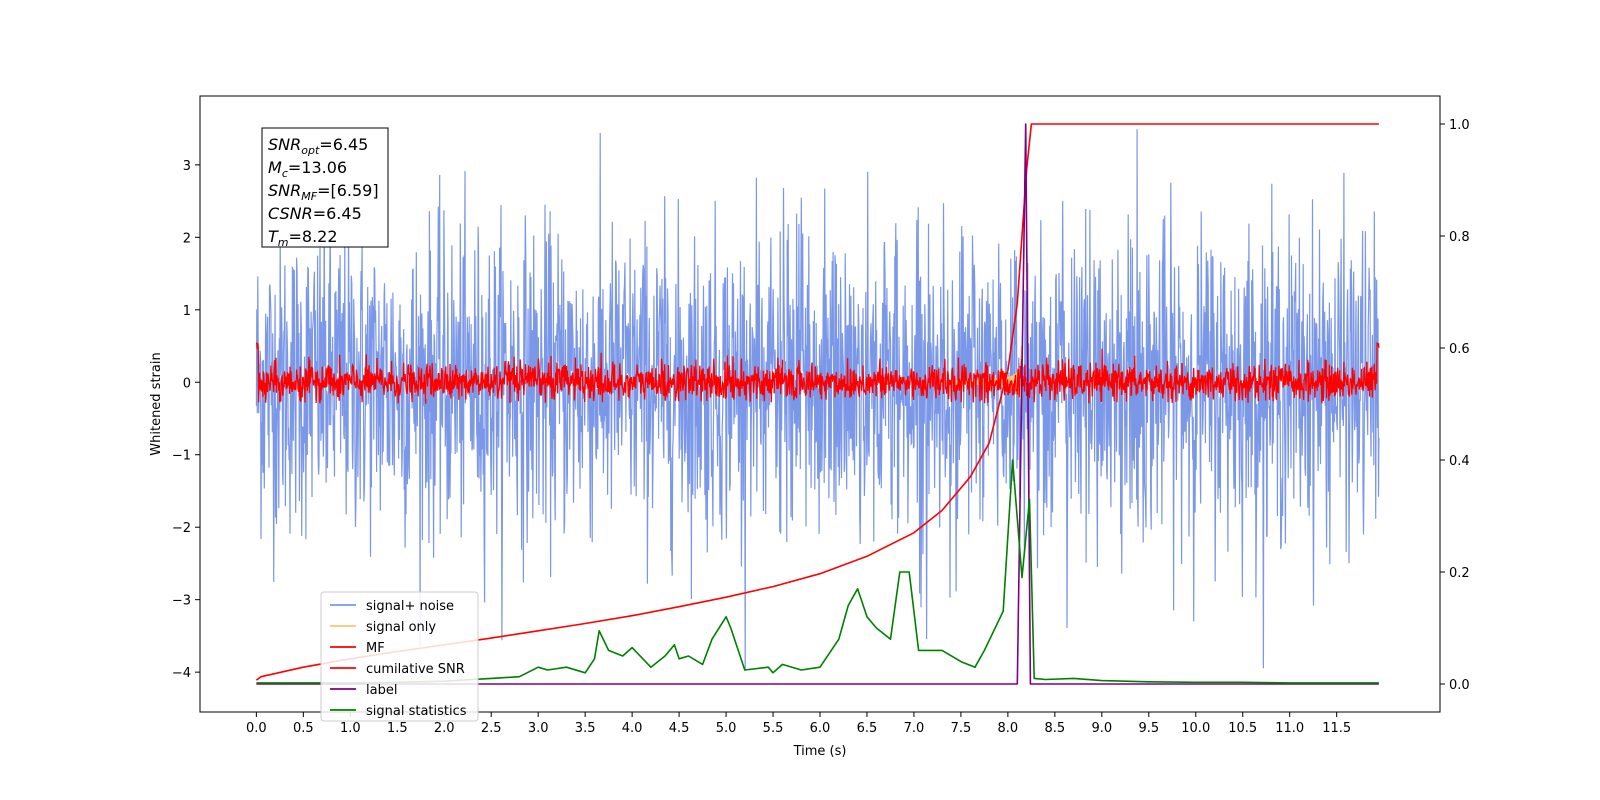 This screenshot has width=1600, height=800. I want to click on x-tick-label: 7.0, so click(914, 728).